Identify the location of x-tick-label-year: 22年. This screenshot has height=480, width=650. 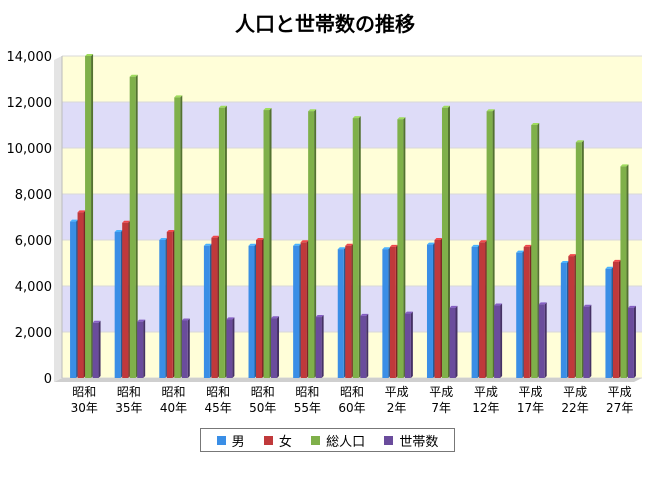
(574, 408).